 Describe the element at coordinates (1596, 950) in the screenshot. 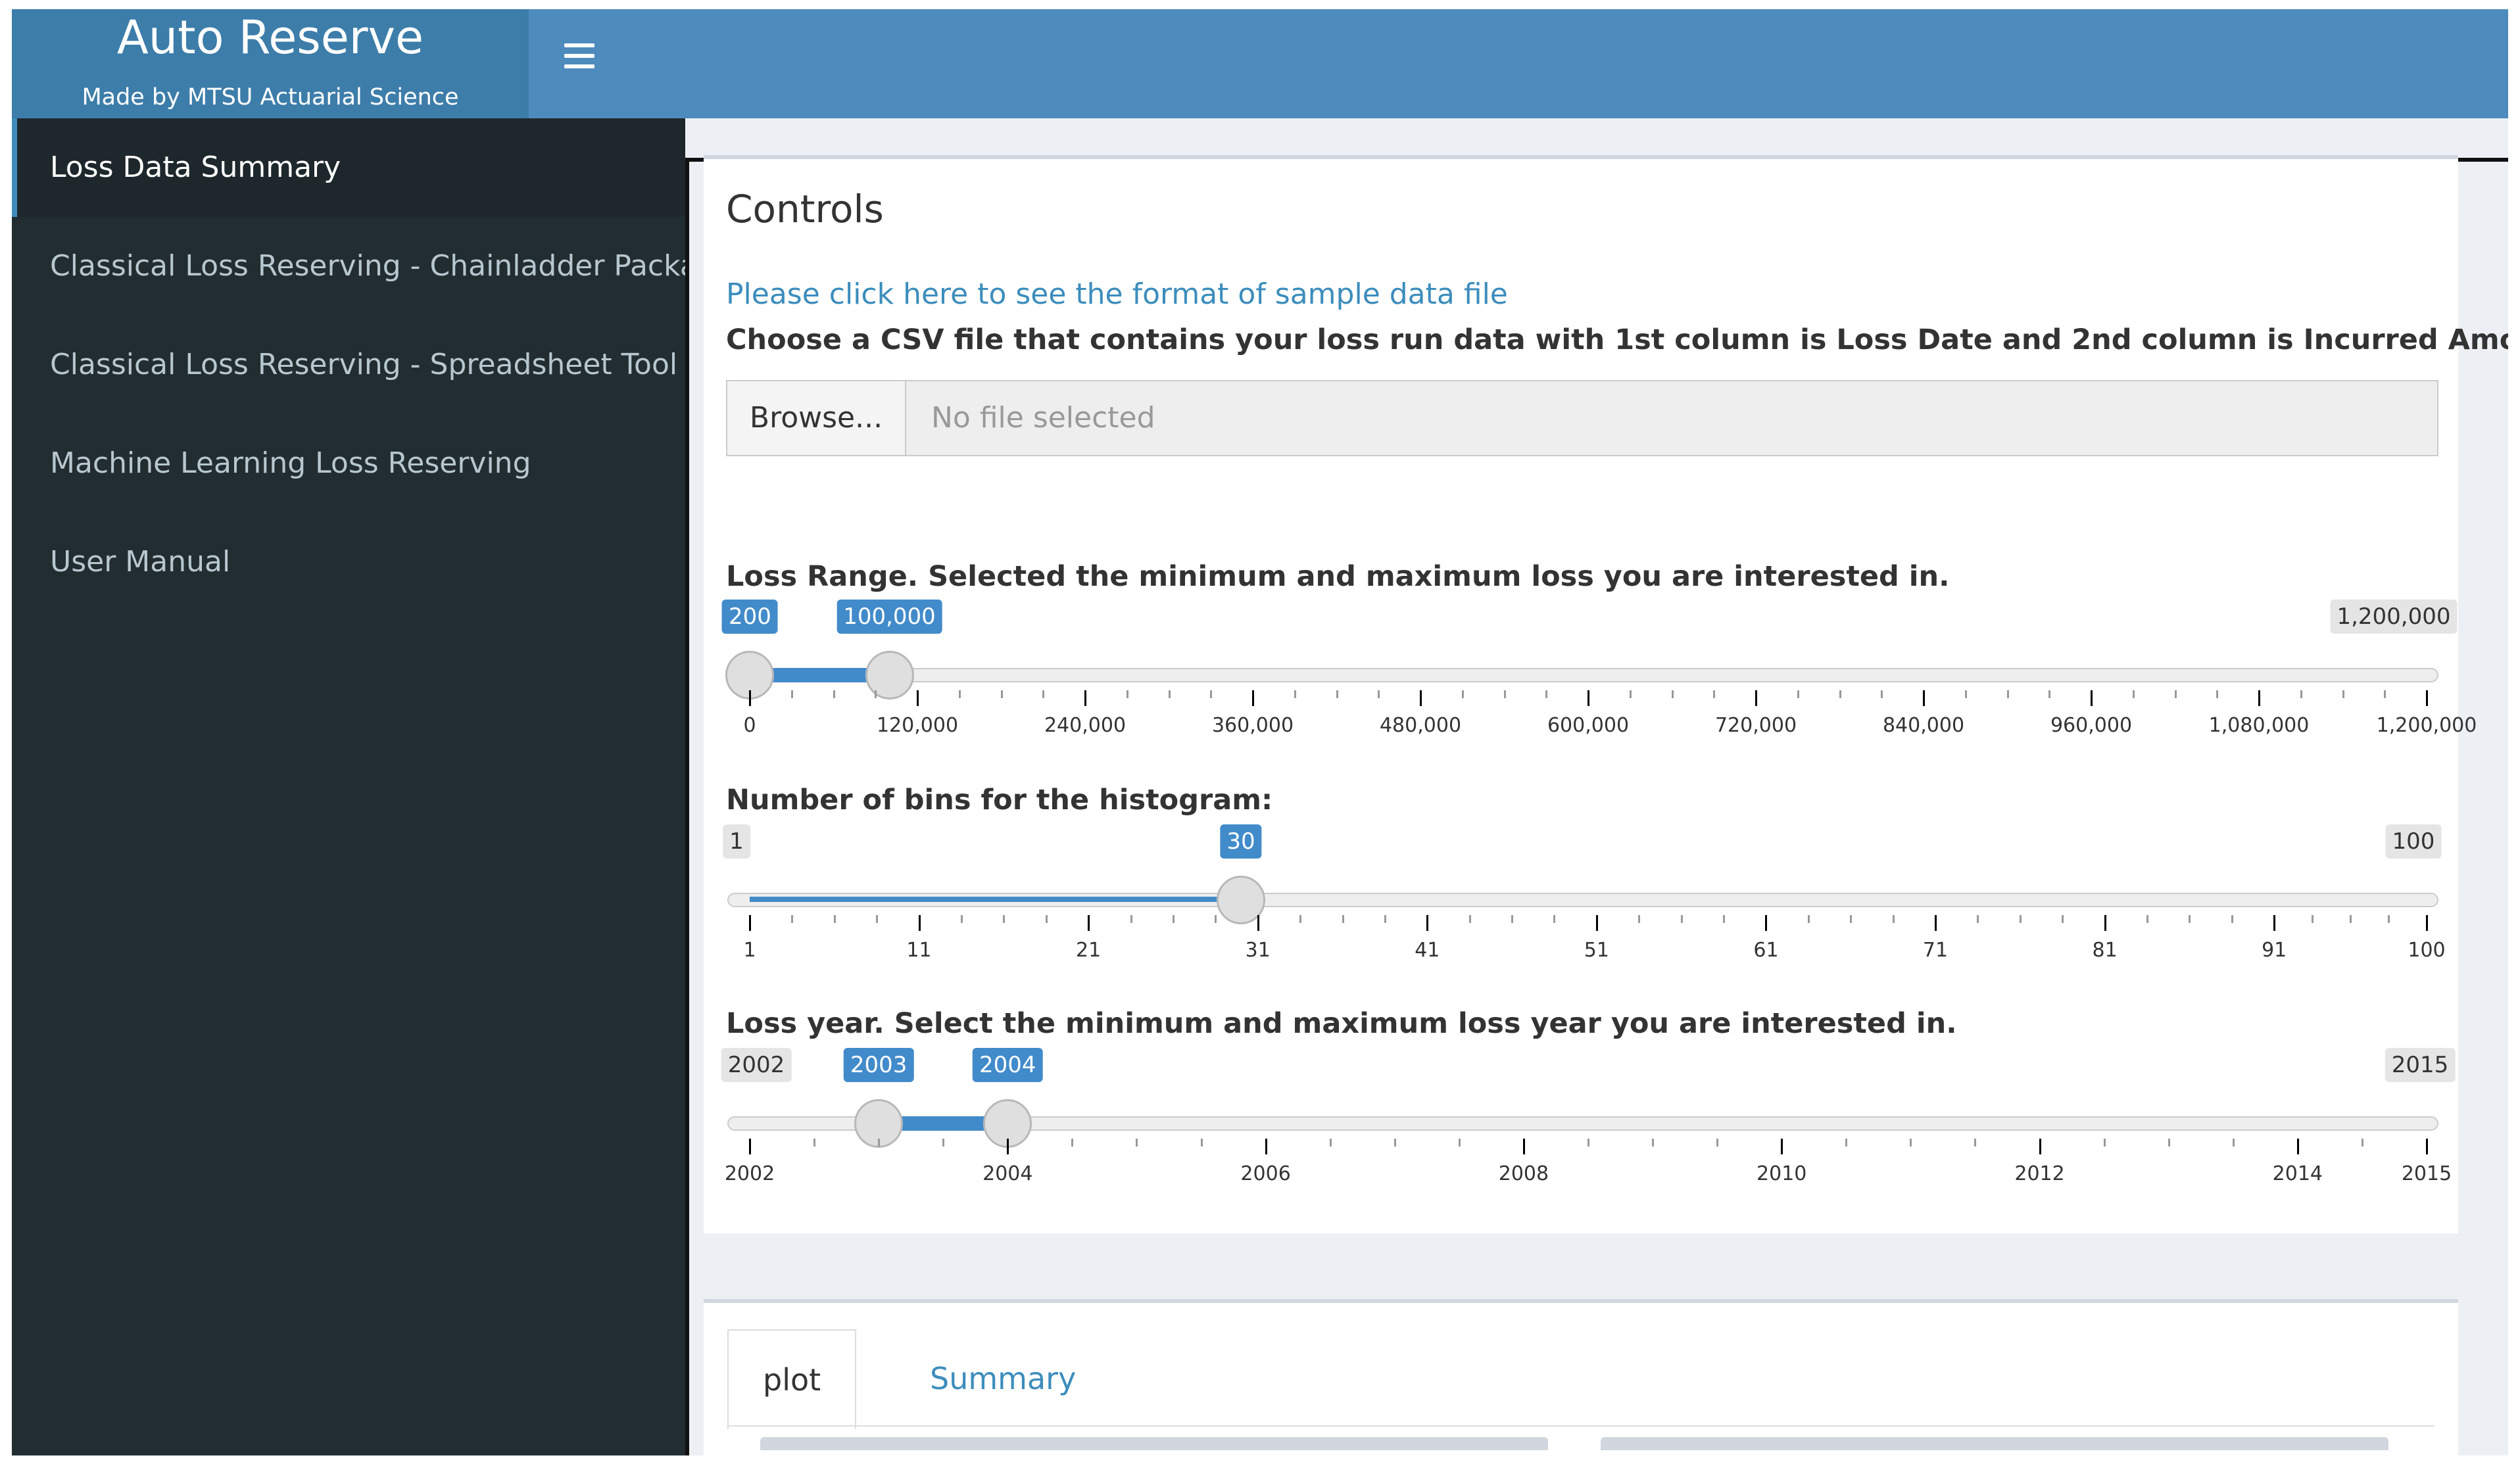

I see `slider-tick-label: 51` at that location.